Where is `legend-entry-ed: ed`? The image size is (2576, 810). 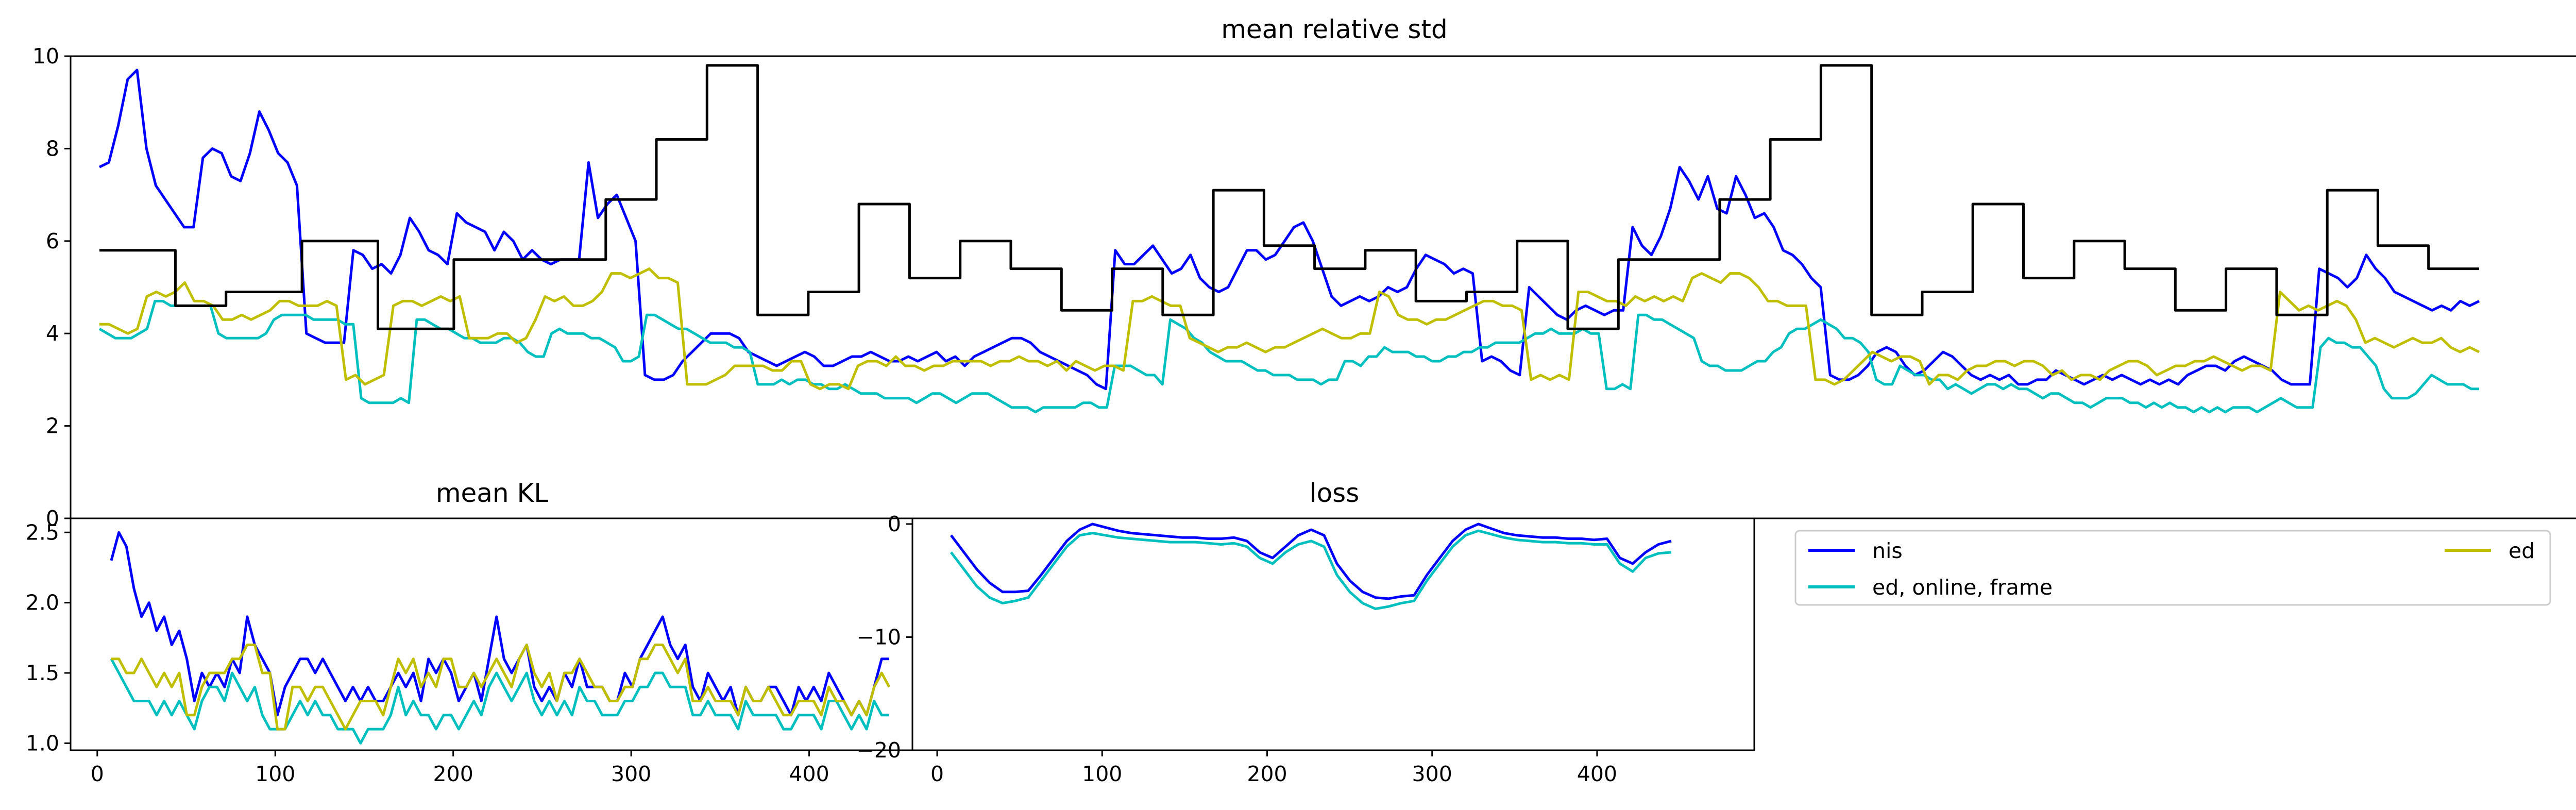 legend-entry-ed: ed is located at coordinates (2490, 550).